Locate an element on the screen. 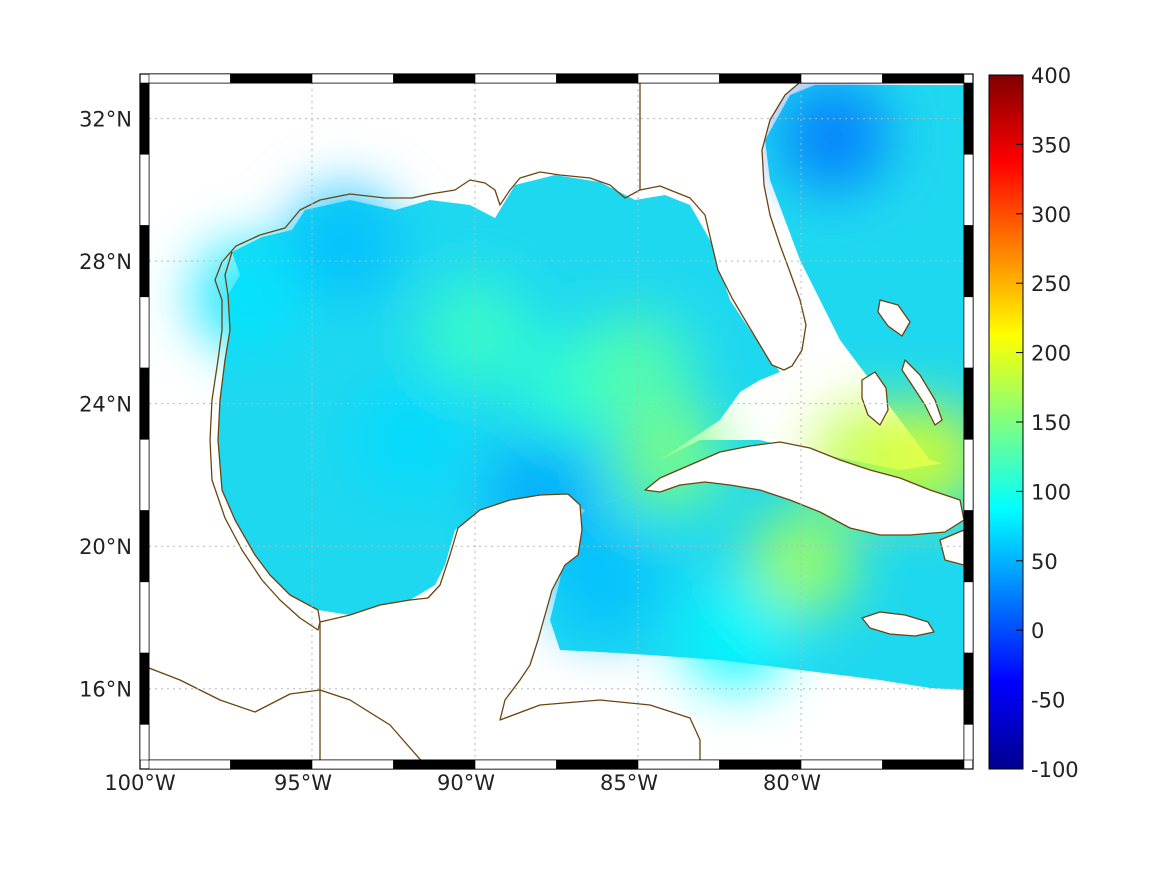 The image size is (1167, 875). y-tick-label: 16°N is located at coordinates (105, 690).